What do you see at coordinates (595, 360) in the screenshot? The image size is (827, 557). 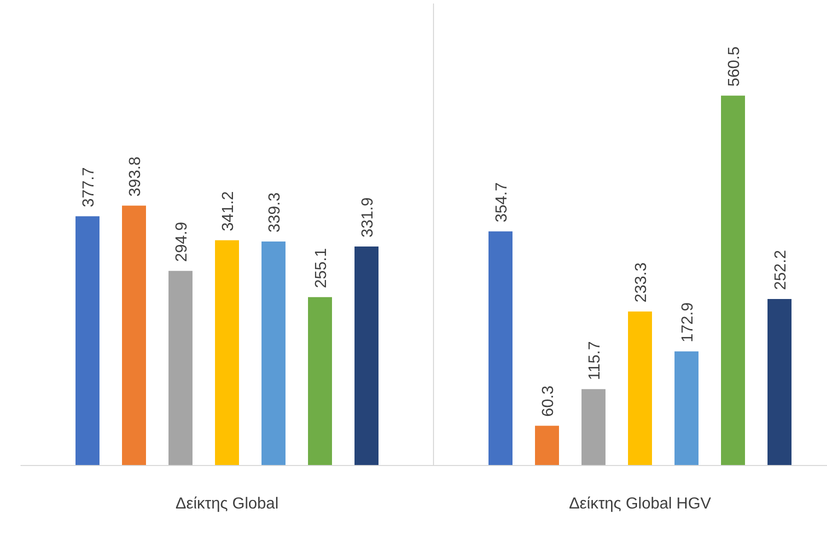 I see `data-label: 115.7` at bounding box center [595, 360].